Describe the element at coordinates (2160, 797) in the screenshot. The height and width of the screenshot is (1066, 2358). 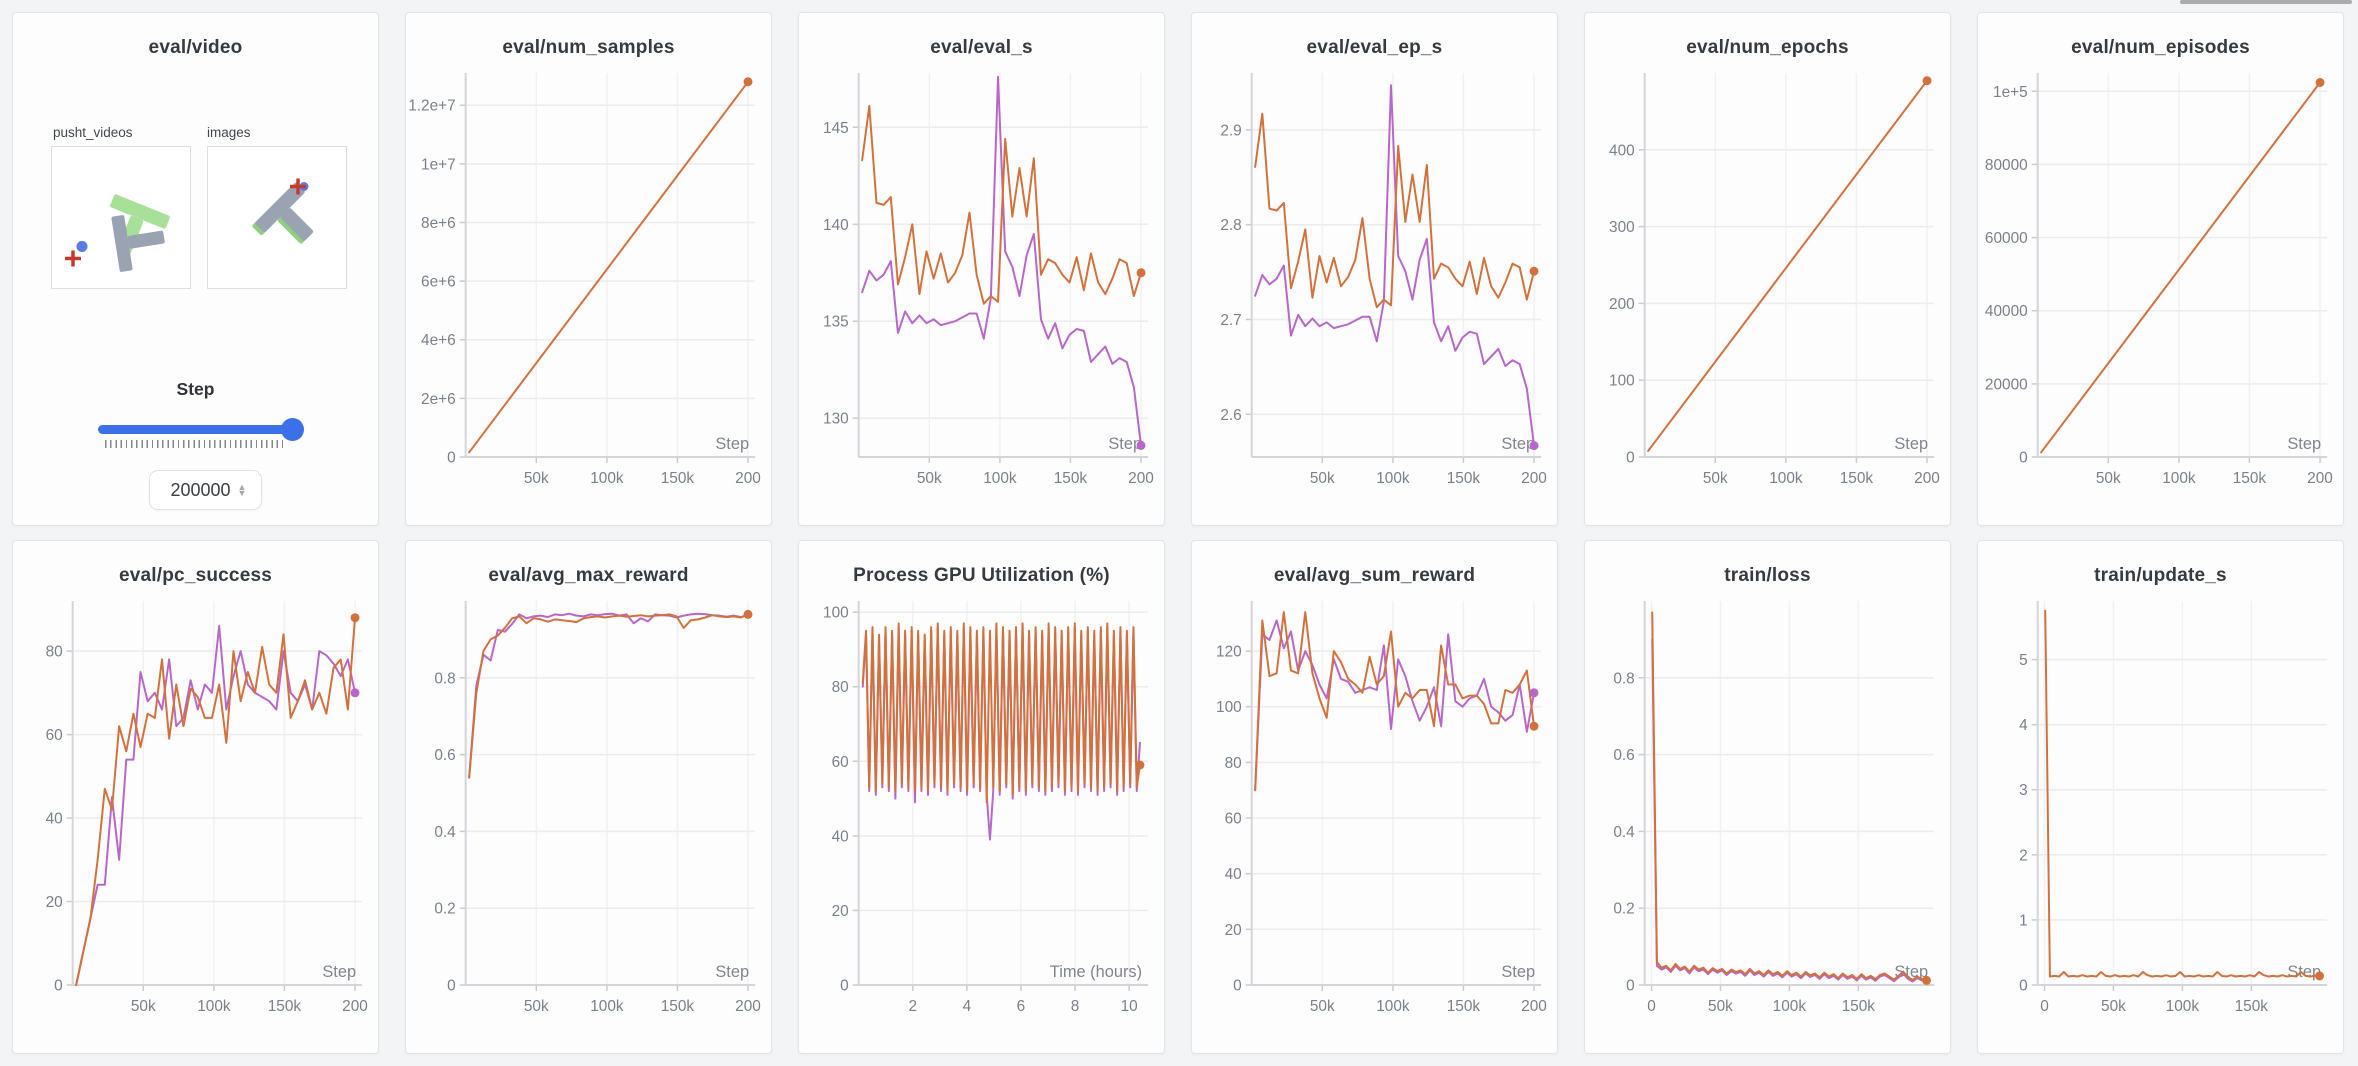
I see `panel-train-update-s: train/update_s 0 50k 100k 150k 0 1 2 3 4 5 Step` at that location.